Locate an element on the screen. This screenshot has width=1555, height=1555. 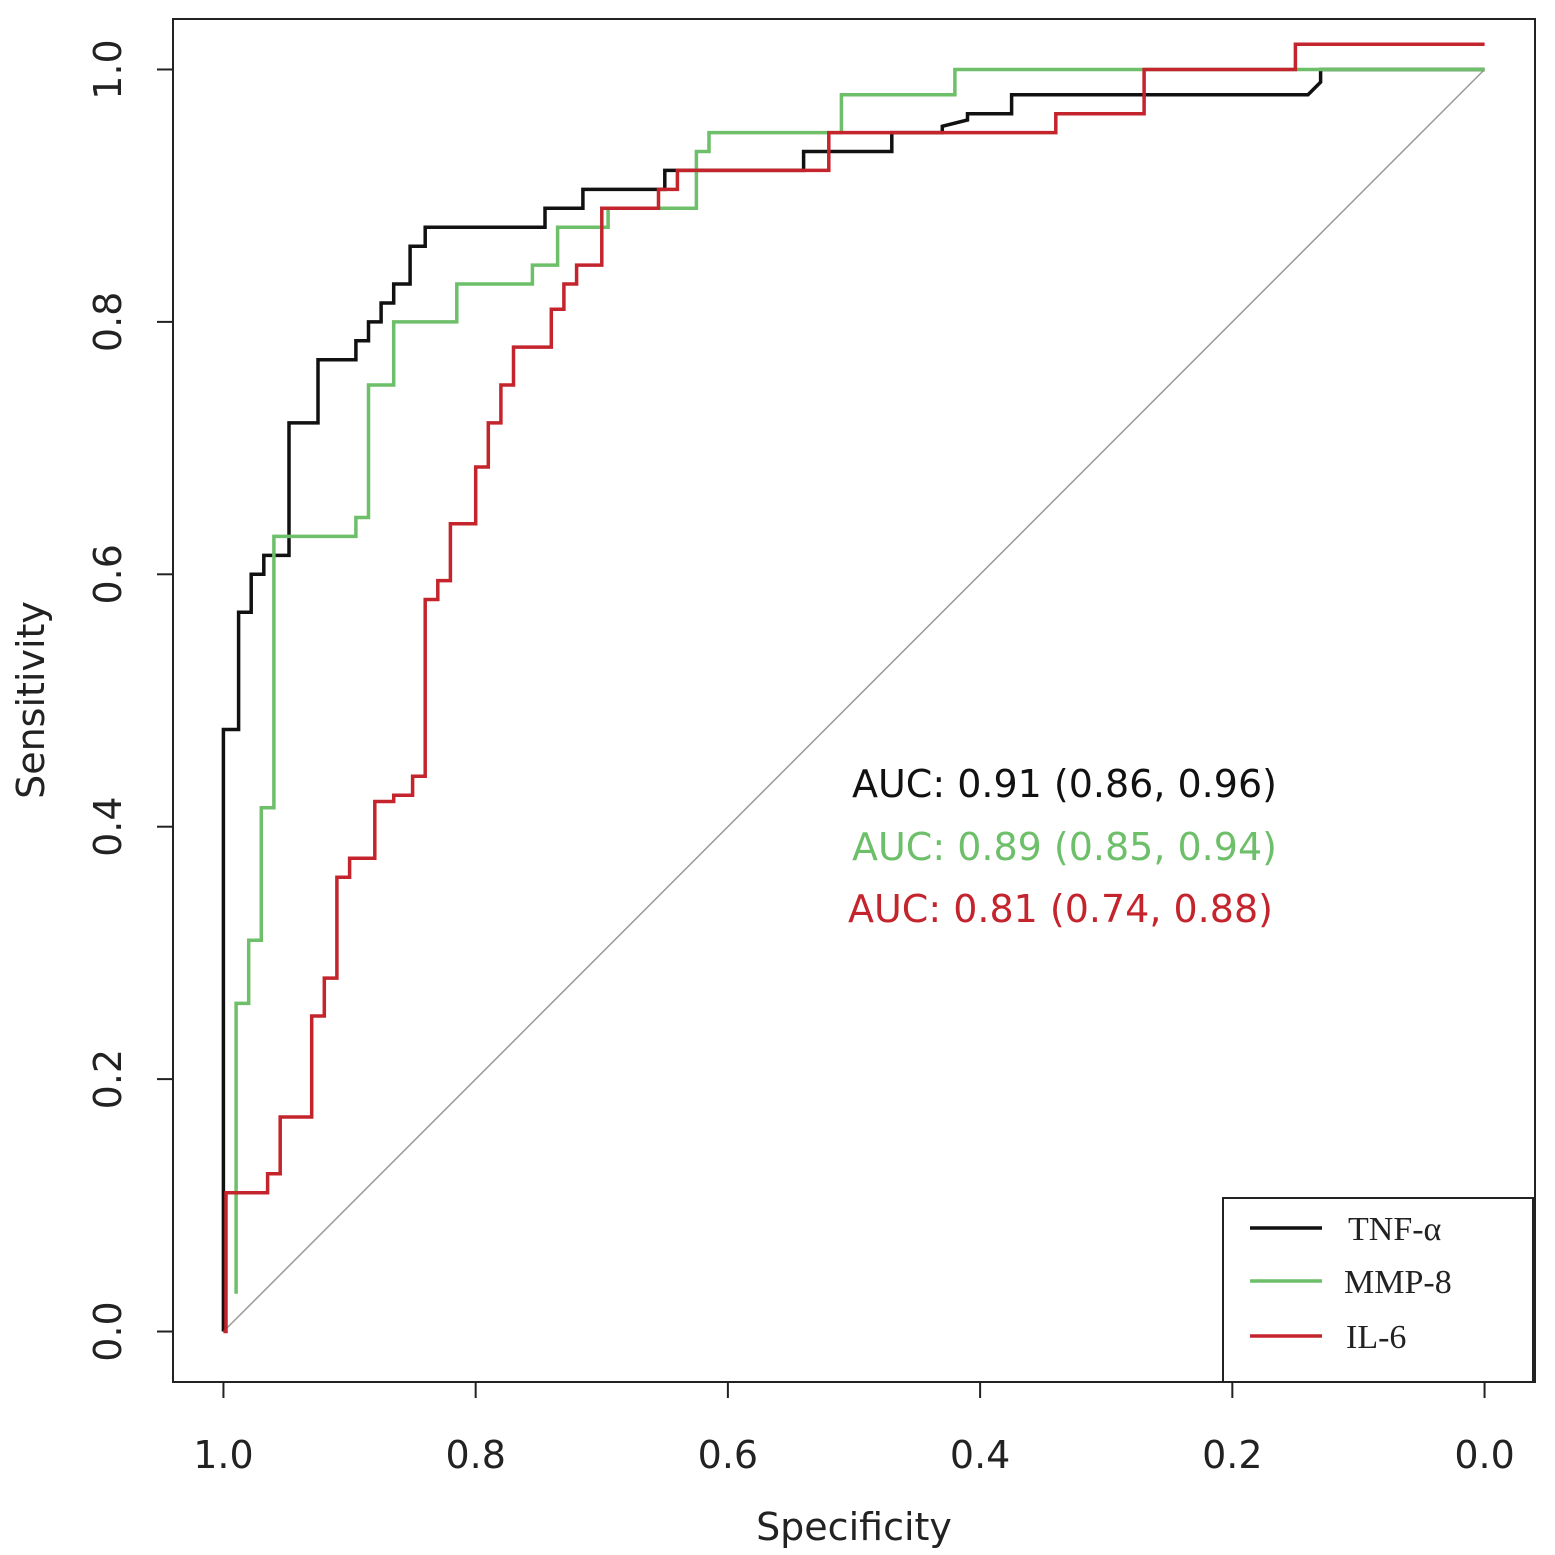
y-tick-label: 0.4 is located at coordinates (108, 826).